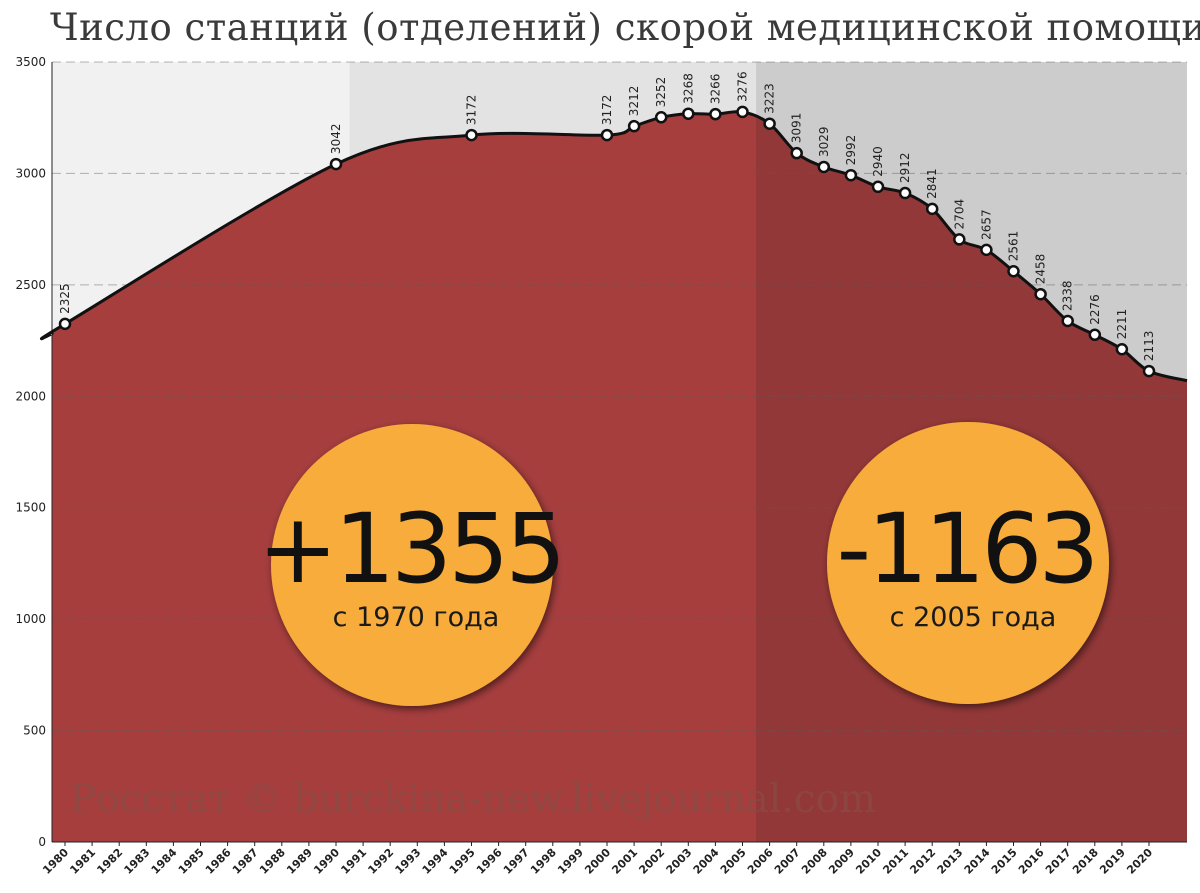 The height and width of the screenshot is (893, 1200). I want to click on y-tick-label: 500, so click(34, 731).